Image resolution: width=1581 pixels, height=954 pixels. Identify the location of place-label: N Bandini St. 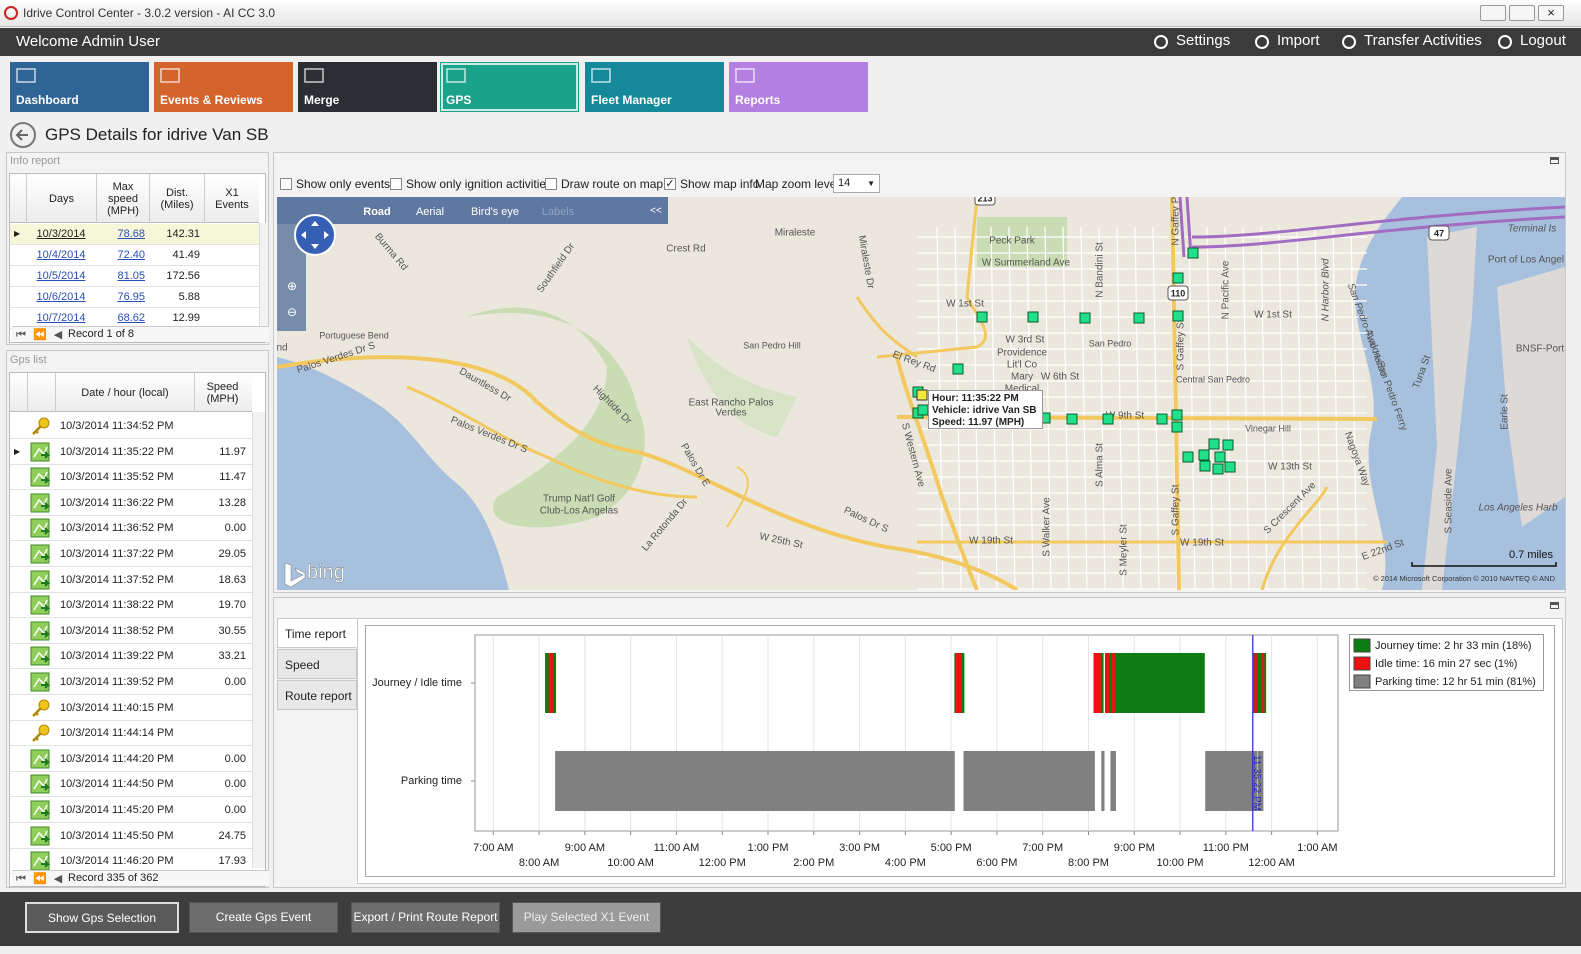
(1100, 270).